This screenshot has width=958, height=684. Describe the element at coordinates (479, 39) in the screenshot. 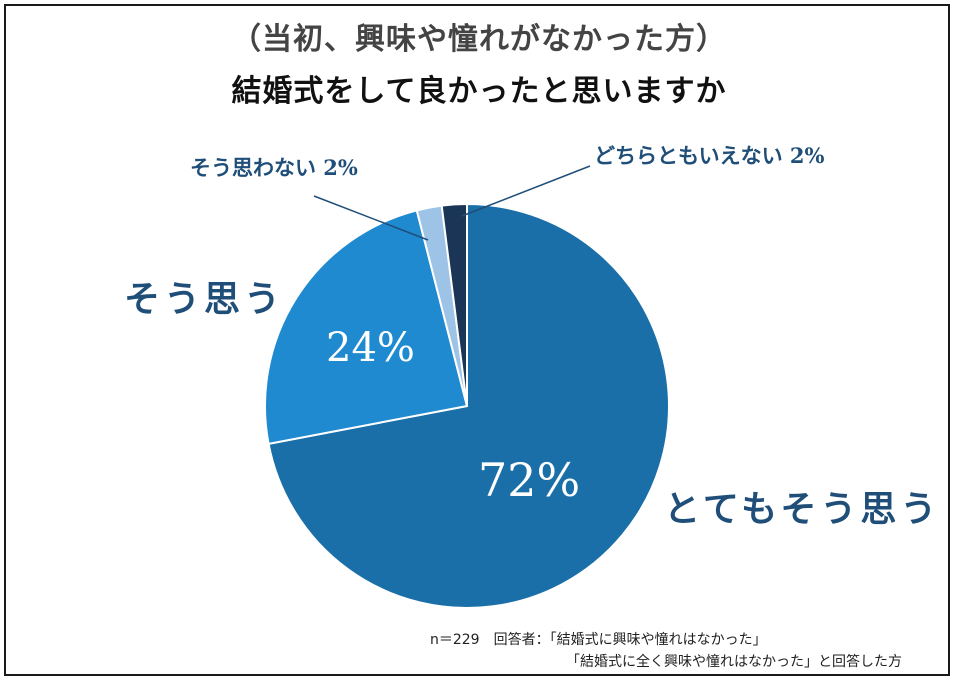

I see `chart-subtitle: （当初、興味や憧れがなかった方）` at that location.